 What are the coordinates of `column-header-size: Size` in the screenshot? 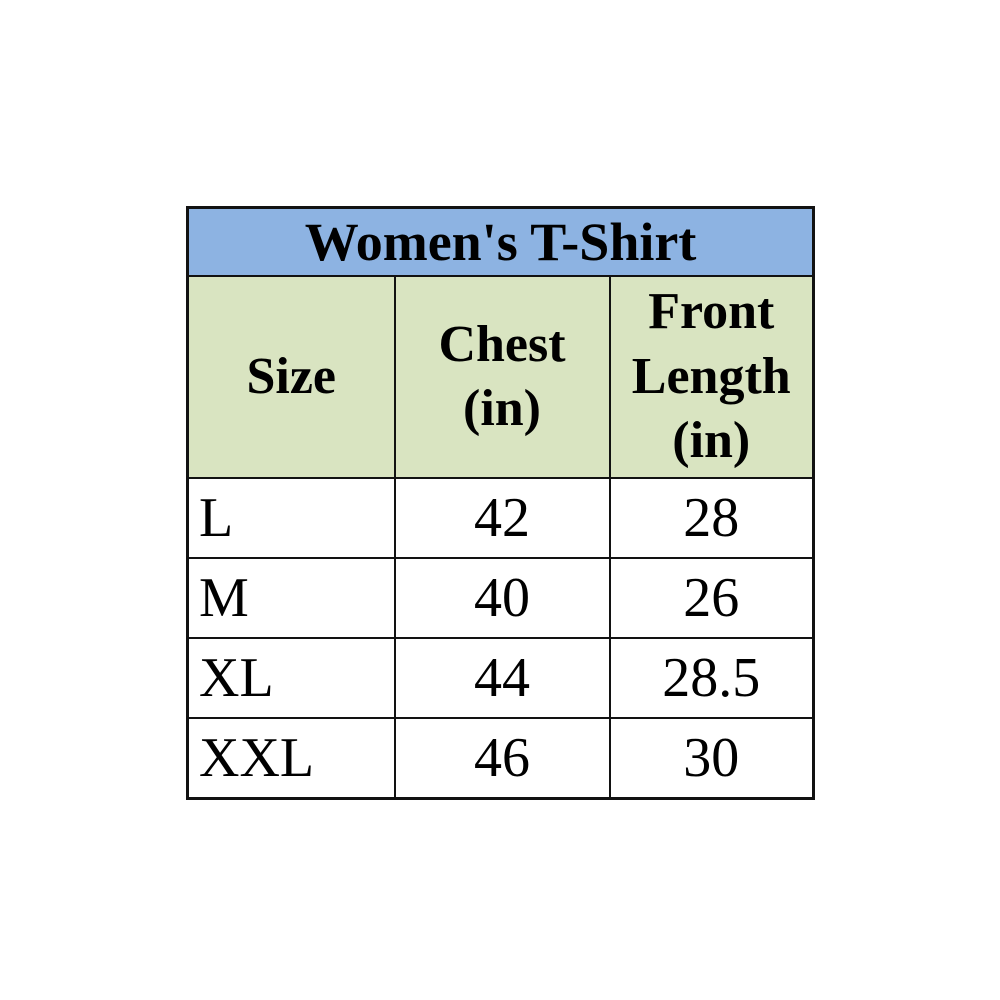 It's located at (291, 377).